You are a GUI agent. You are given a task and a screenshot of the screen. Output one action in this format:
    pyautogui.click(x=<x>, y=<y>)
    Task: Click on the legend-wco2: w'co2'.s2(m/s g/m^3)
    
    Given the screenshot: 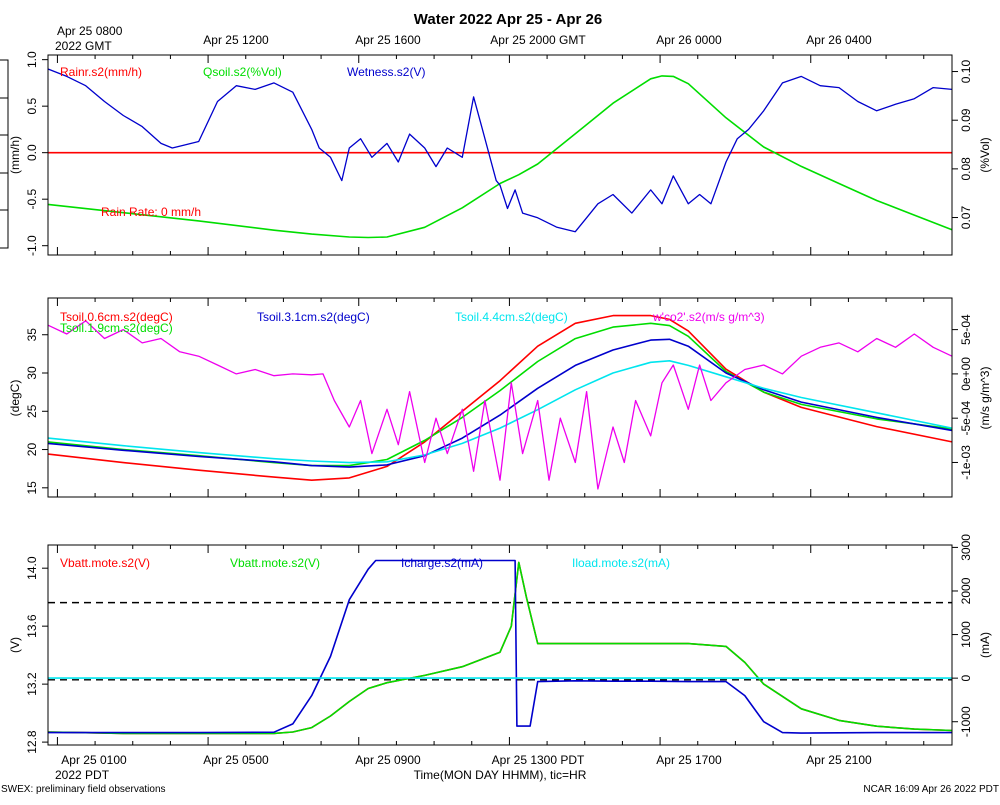 What is the action you would take?
    pyautogui.click(x=708, y=317)
    